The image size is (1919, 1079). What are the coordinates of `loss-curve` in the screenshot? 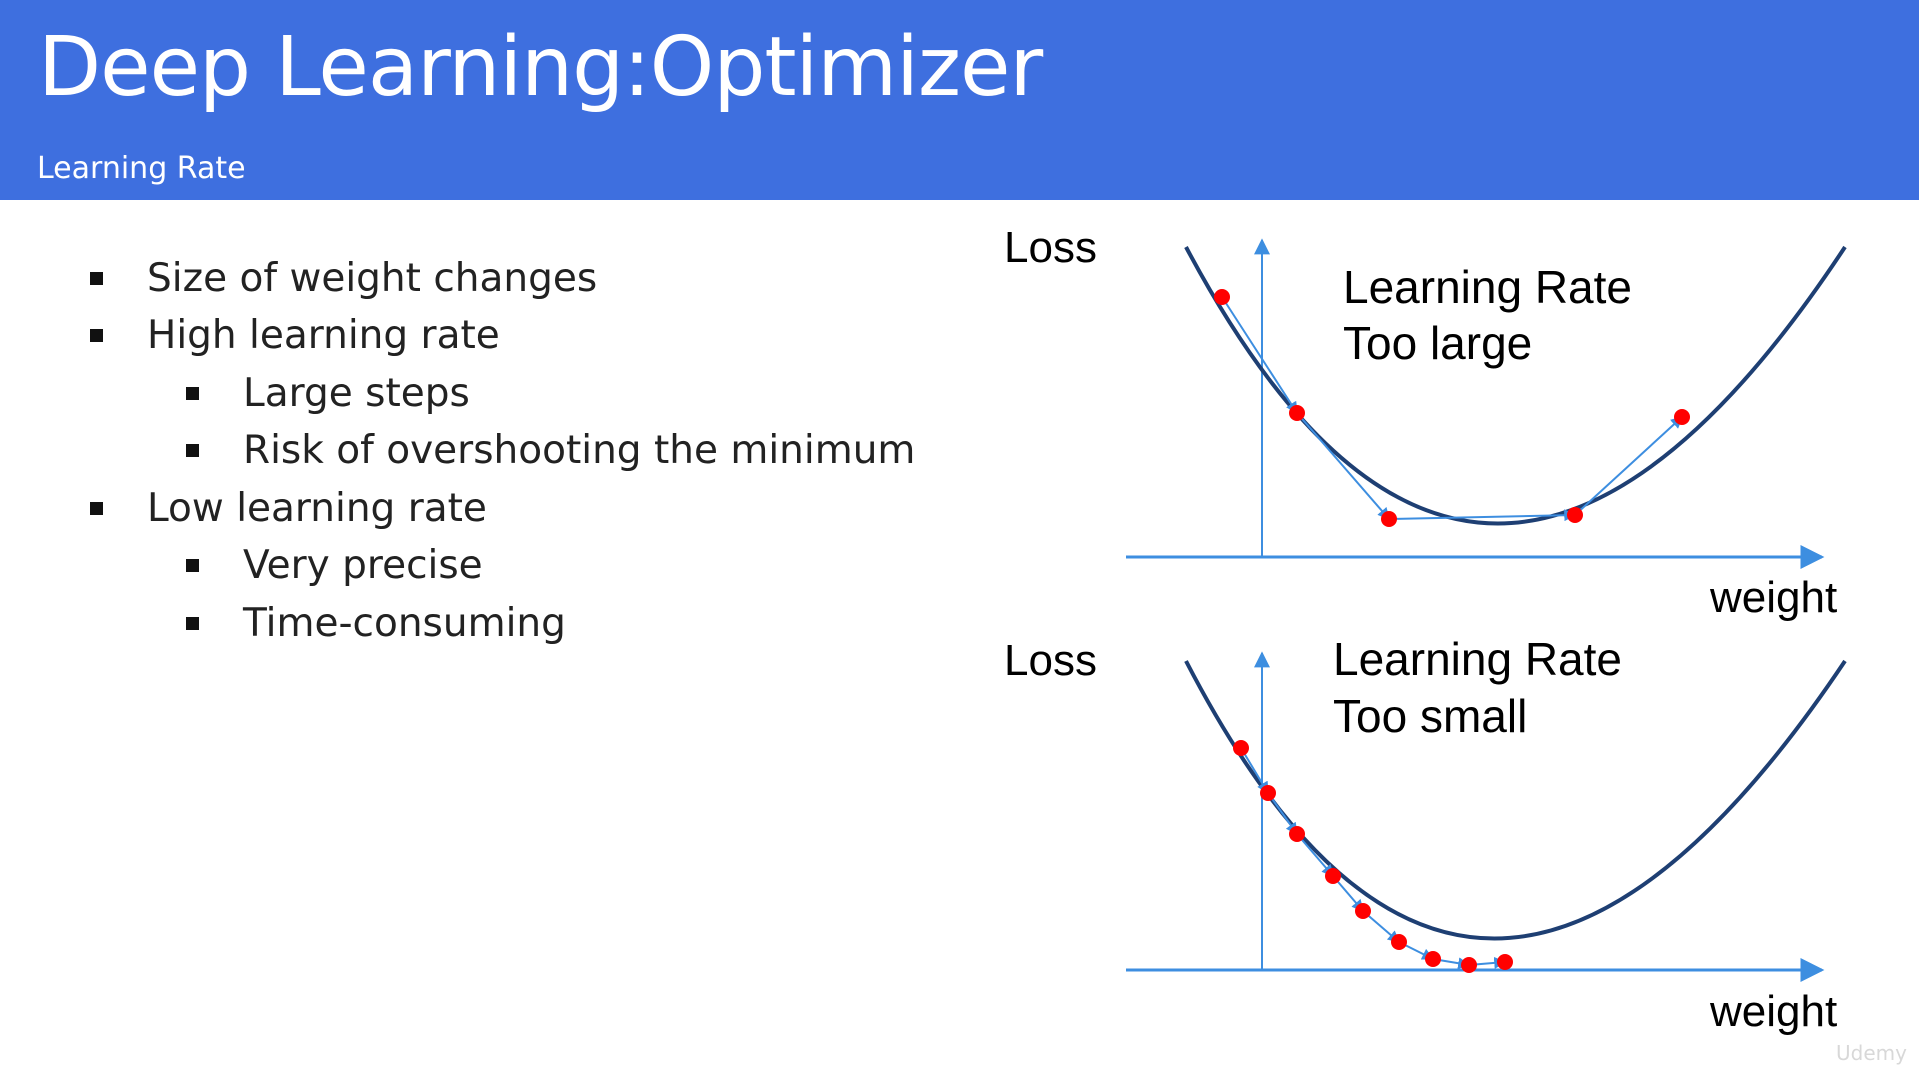 It's located at (1515, 385).